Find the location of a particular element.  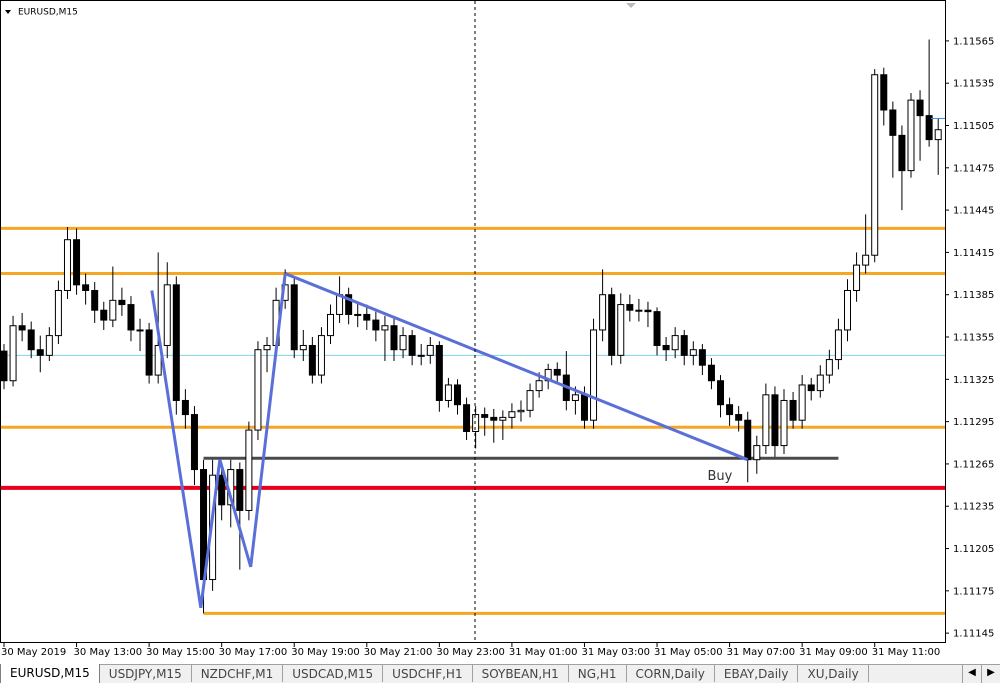

annotation: Buy is located at coordinates (719, 476).